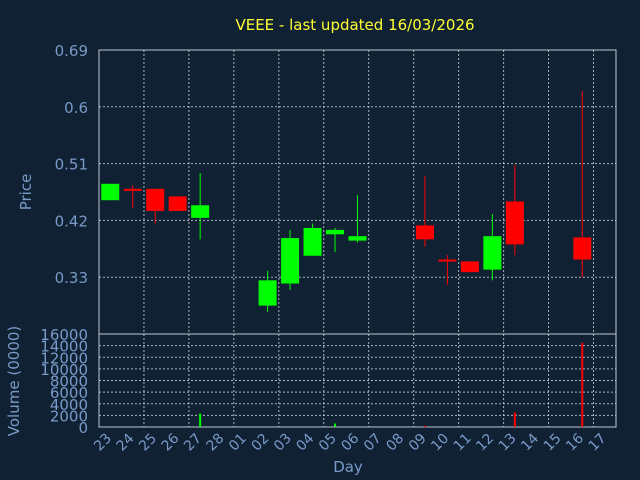  I want to click on x-tick-label: 08, so click(395, 443).